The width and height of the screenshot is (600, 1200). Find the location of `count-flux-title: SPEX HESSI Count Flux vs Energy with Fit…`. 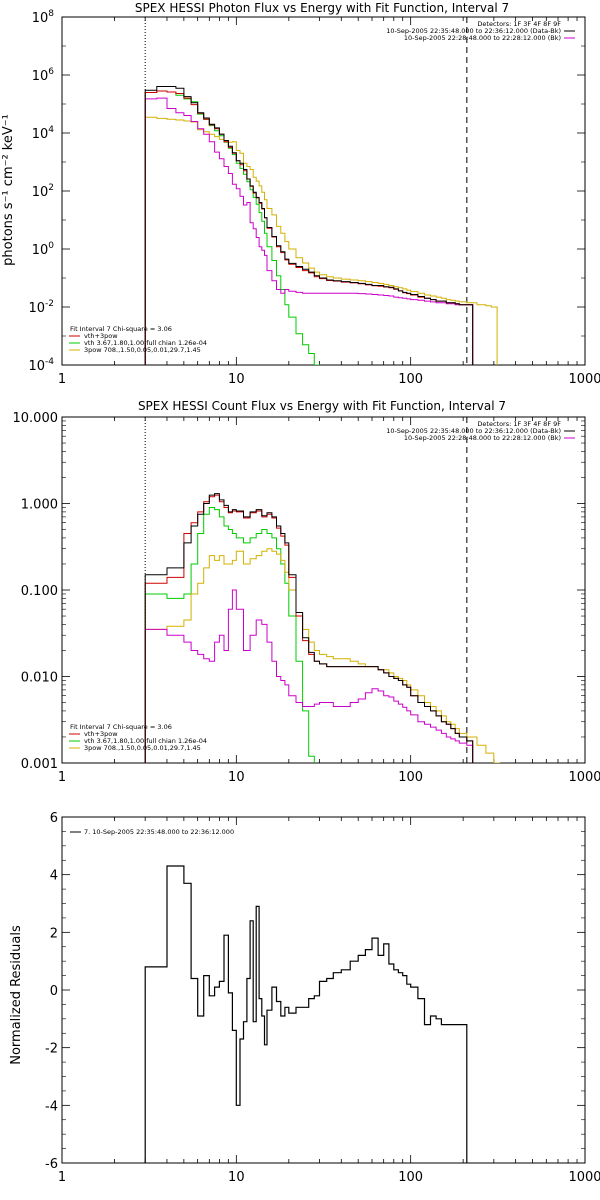

count-flux-title: SPEX HESSI Count Flux vs Energy with Fit… is located at coordinates (322, 406).